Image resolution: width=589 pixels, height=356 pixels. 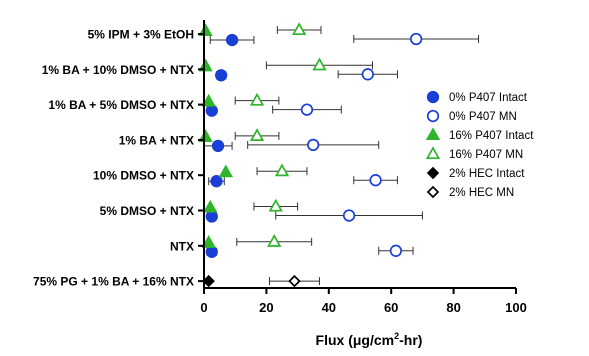 I want to click on legend-marker-0-p407-intact, so click(x=433, y=97).